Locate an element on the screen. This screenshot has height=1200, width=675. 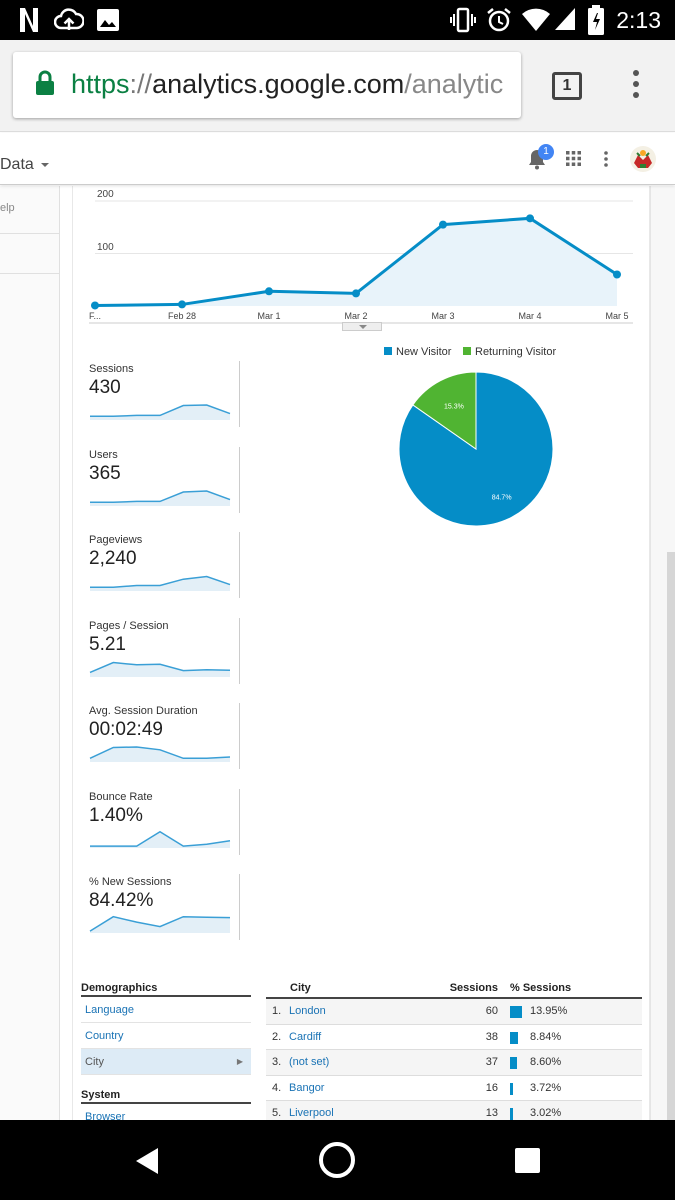
city-link: London is located at coordinates (307, 1011).